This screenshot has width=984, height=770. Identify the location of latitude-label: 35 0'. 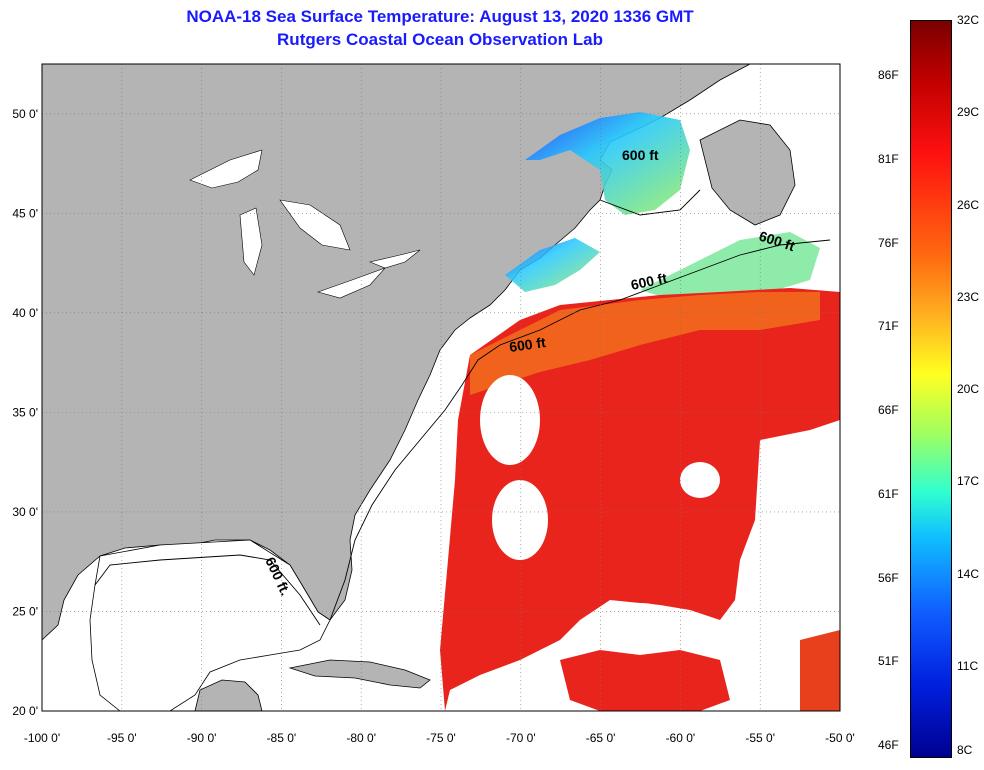
(25, 412).